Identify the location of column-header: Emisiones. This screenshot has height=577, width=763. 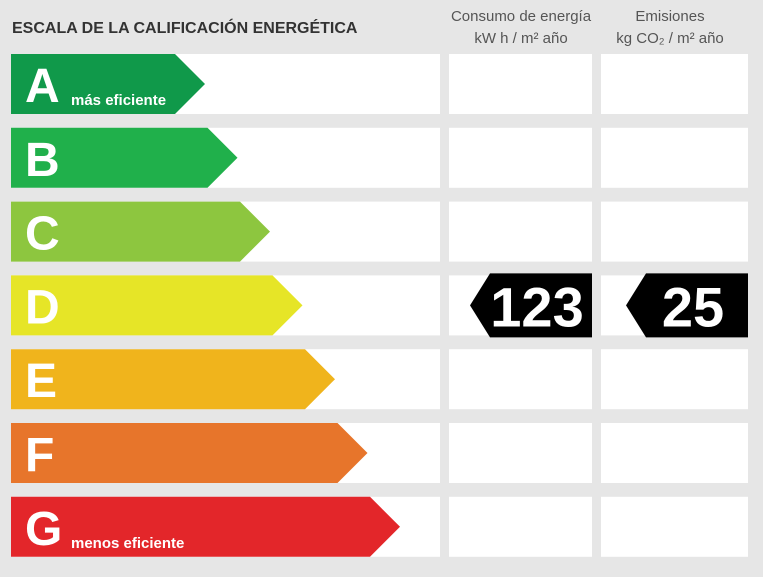
(669, 16).